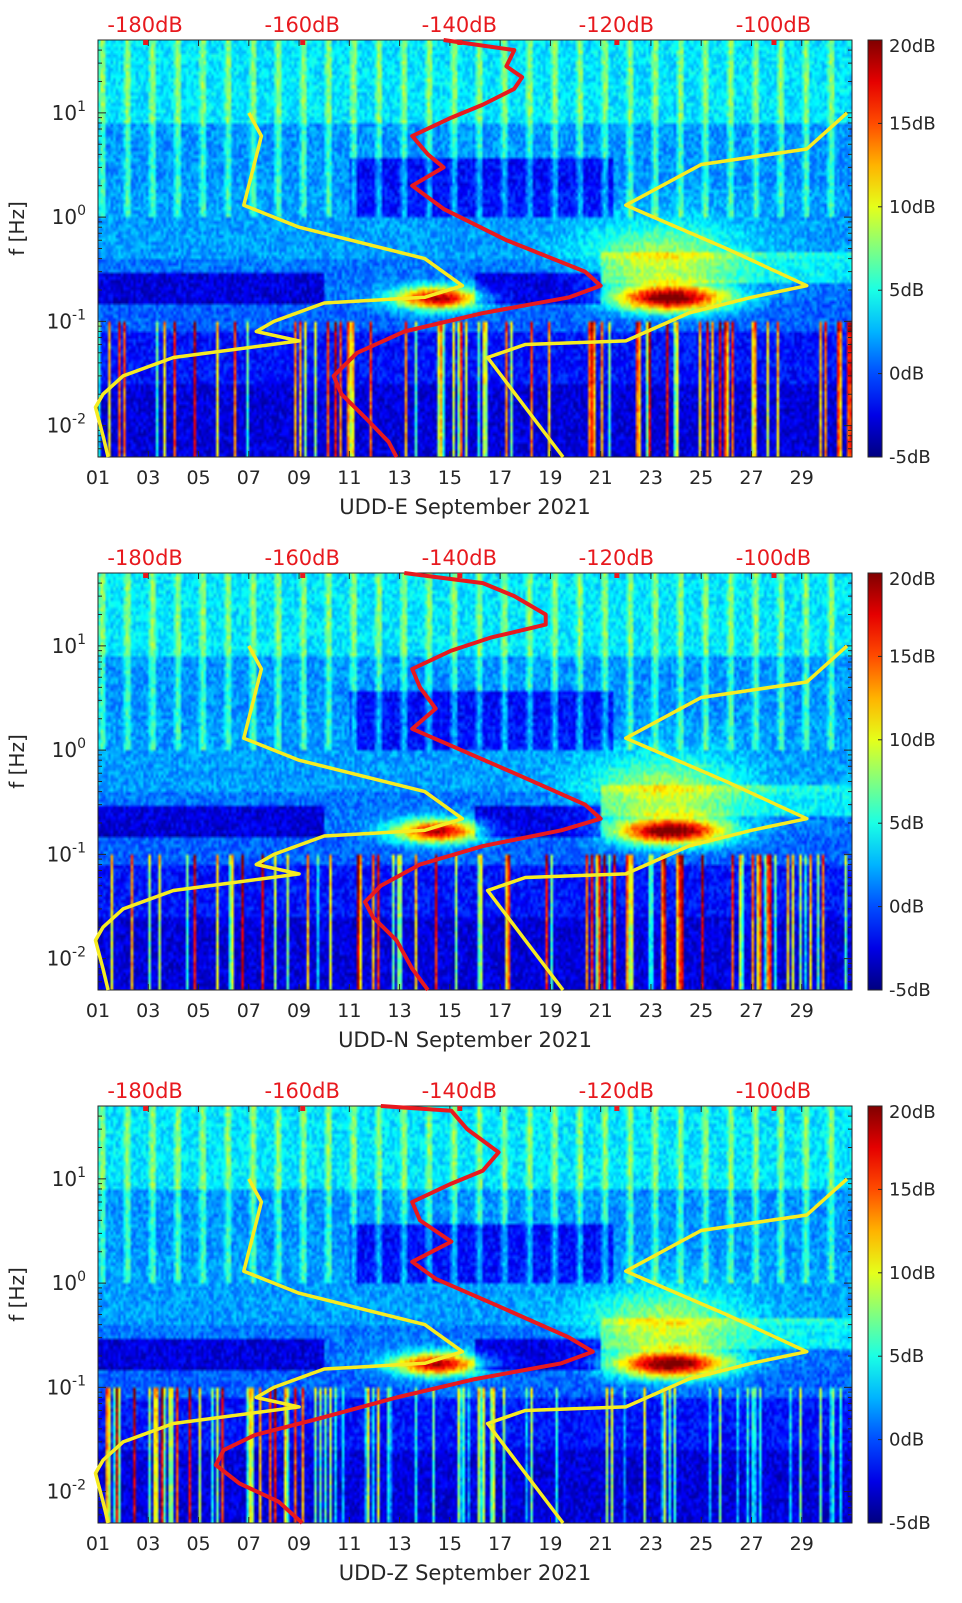 The height and width of the screenshot is (1603, 962). Describe the element at coordinates (464, 507) in the screenshot. I see `x-axis-label: UDD-E September 2021` at that location.